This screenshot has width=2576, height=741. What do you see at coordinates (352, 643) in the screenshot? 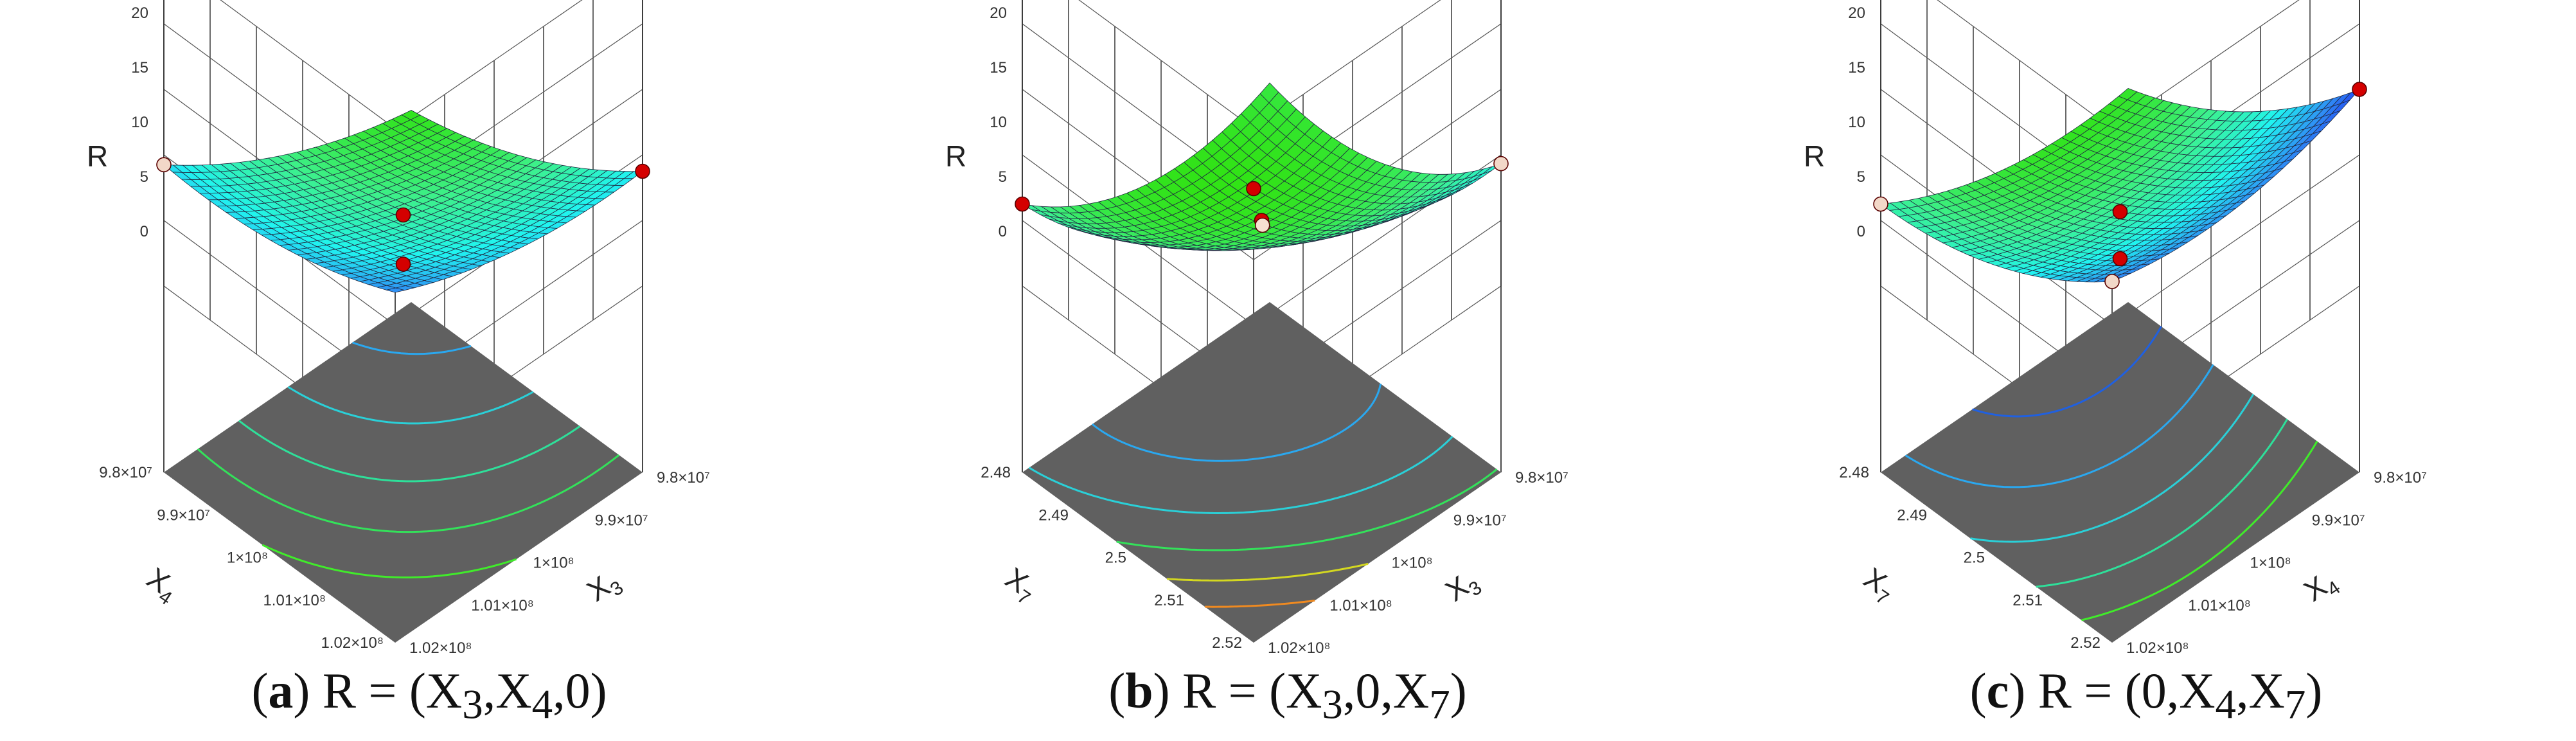
I see `y-tick-label: 1.02×10⁸` at bounding box center [352, 643].